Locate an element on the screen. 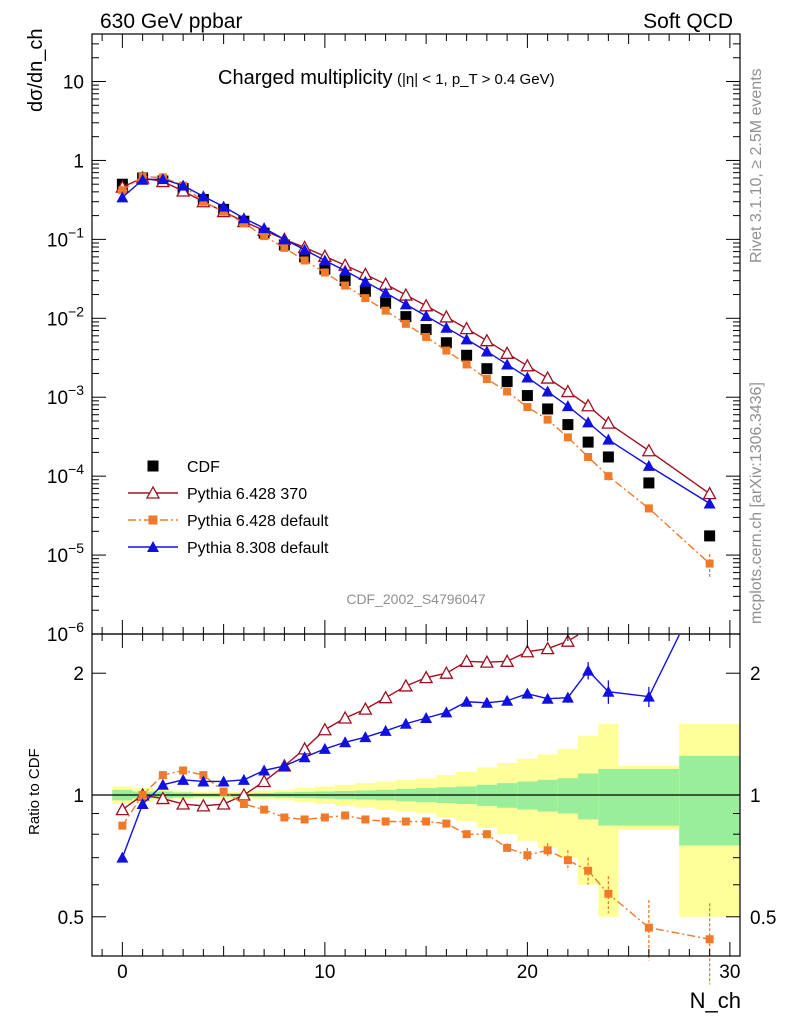 Image resolution: width=786 pixels, height=1024 pixels. x-tick-label: 20 is located at coordinates (527, 972).